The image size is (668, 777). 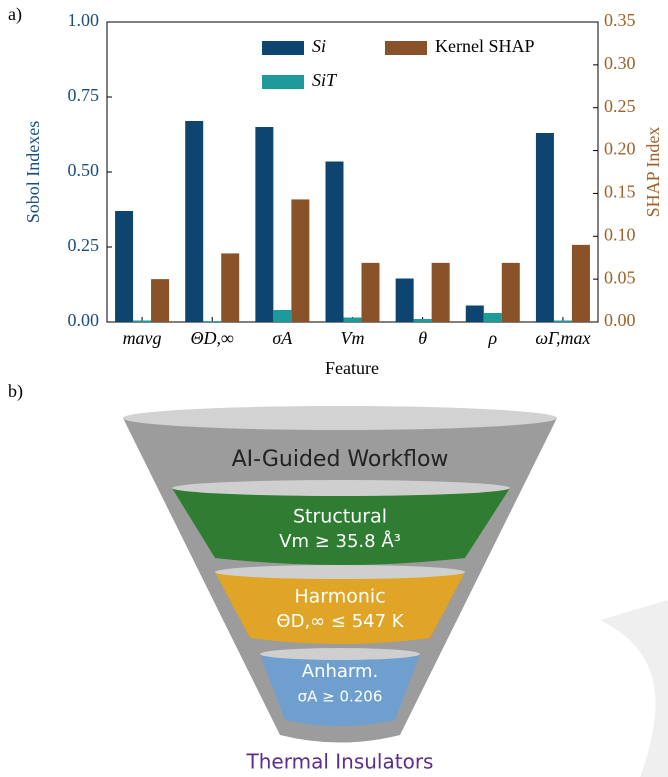 What do you see at coordinates (84, 245) in the screenshot?
I see `y-tick-label: 0.25` at bounding box center [84, 245].